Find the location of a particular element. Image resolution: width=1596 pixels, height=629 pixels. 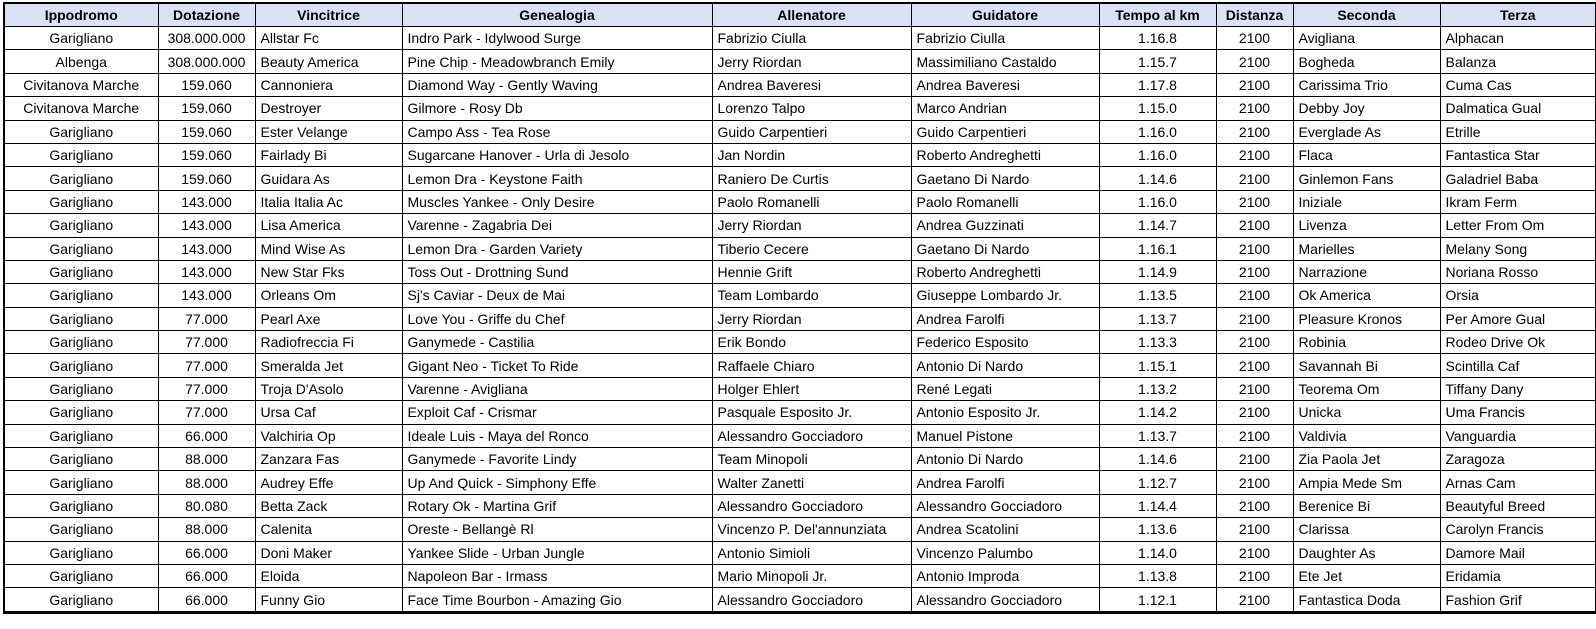

cell-allenatore: Jerry Riordan is located at coordinates (811, 319).